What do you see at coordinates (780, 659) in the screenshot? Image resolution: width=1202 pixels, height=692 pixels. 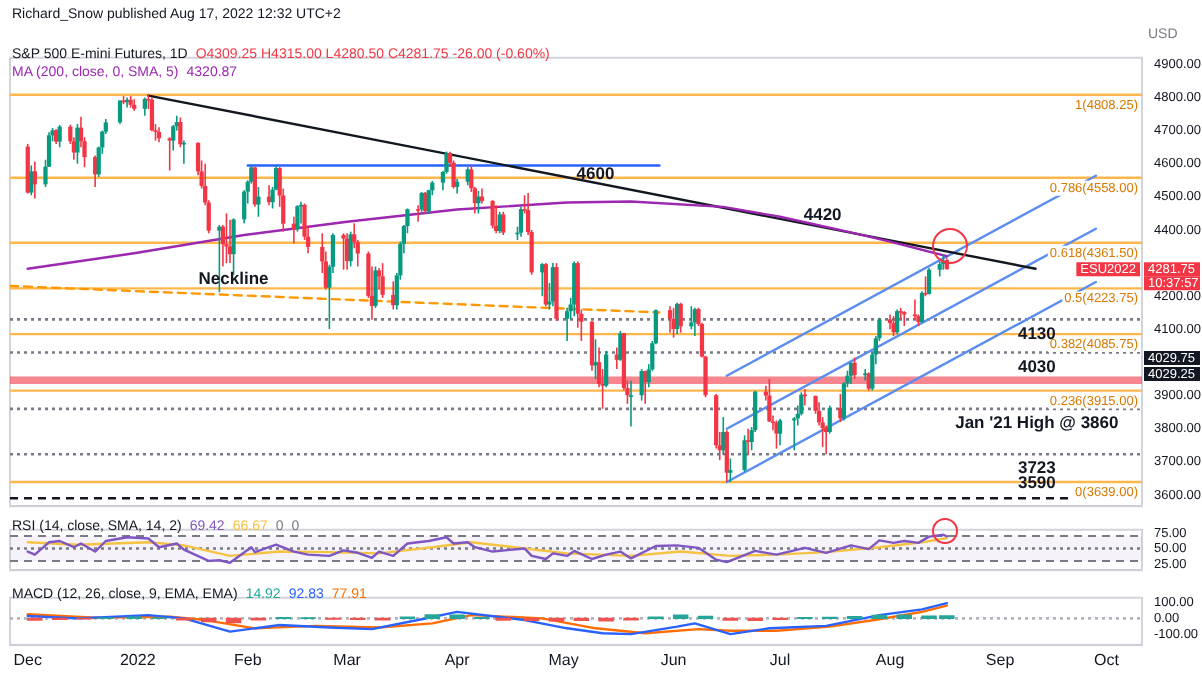 I see `x-tick-label: Jul` at bounding box center [780, 659].